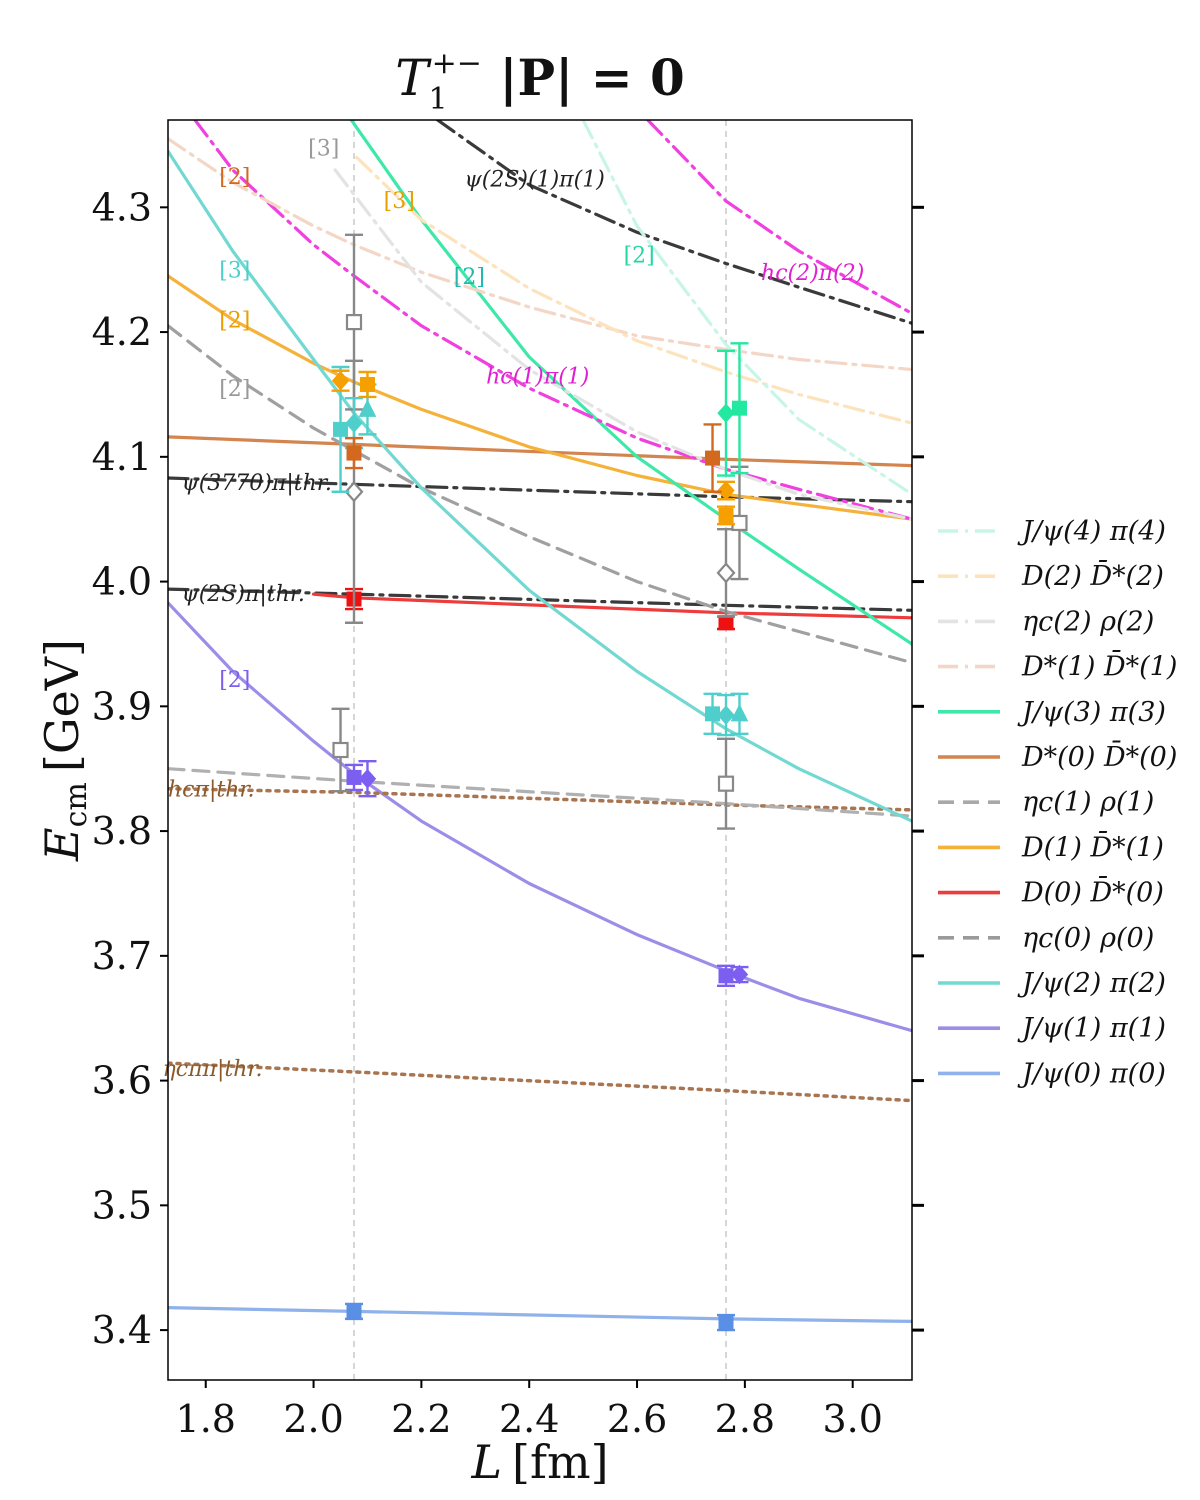 This screenshot has width=1200, height=1500. What do you see at coordinates (529, 1419) in the screenshot?
I see `x-tick-label: 2.4` at bounding box center [529, 1419].